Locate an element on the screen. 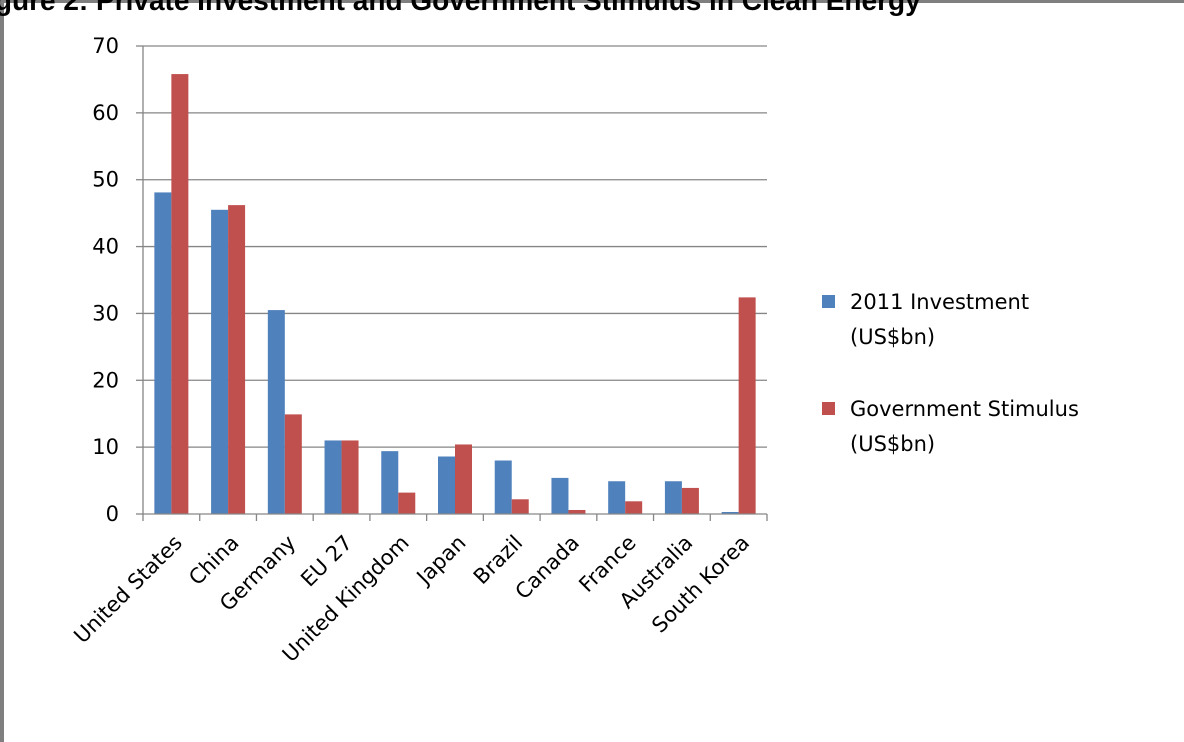 The image size is (1184, 742). x-tick-label: United States is located at coordinates (128, 590).